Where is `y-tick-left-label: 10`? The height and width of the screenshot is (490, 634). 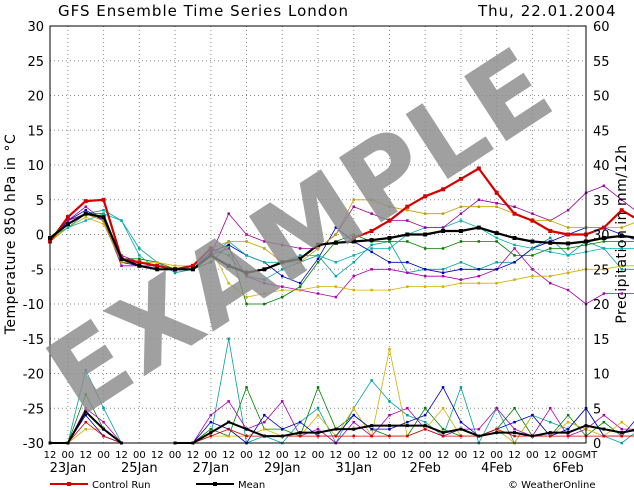 y-tick-left-label: 10 is located at coordinates (35, 166).